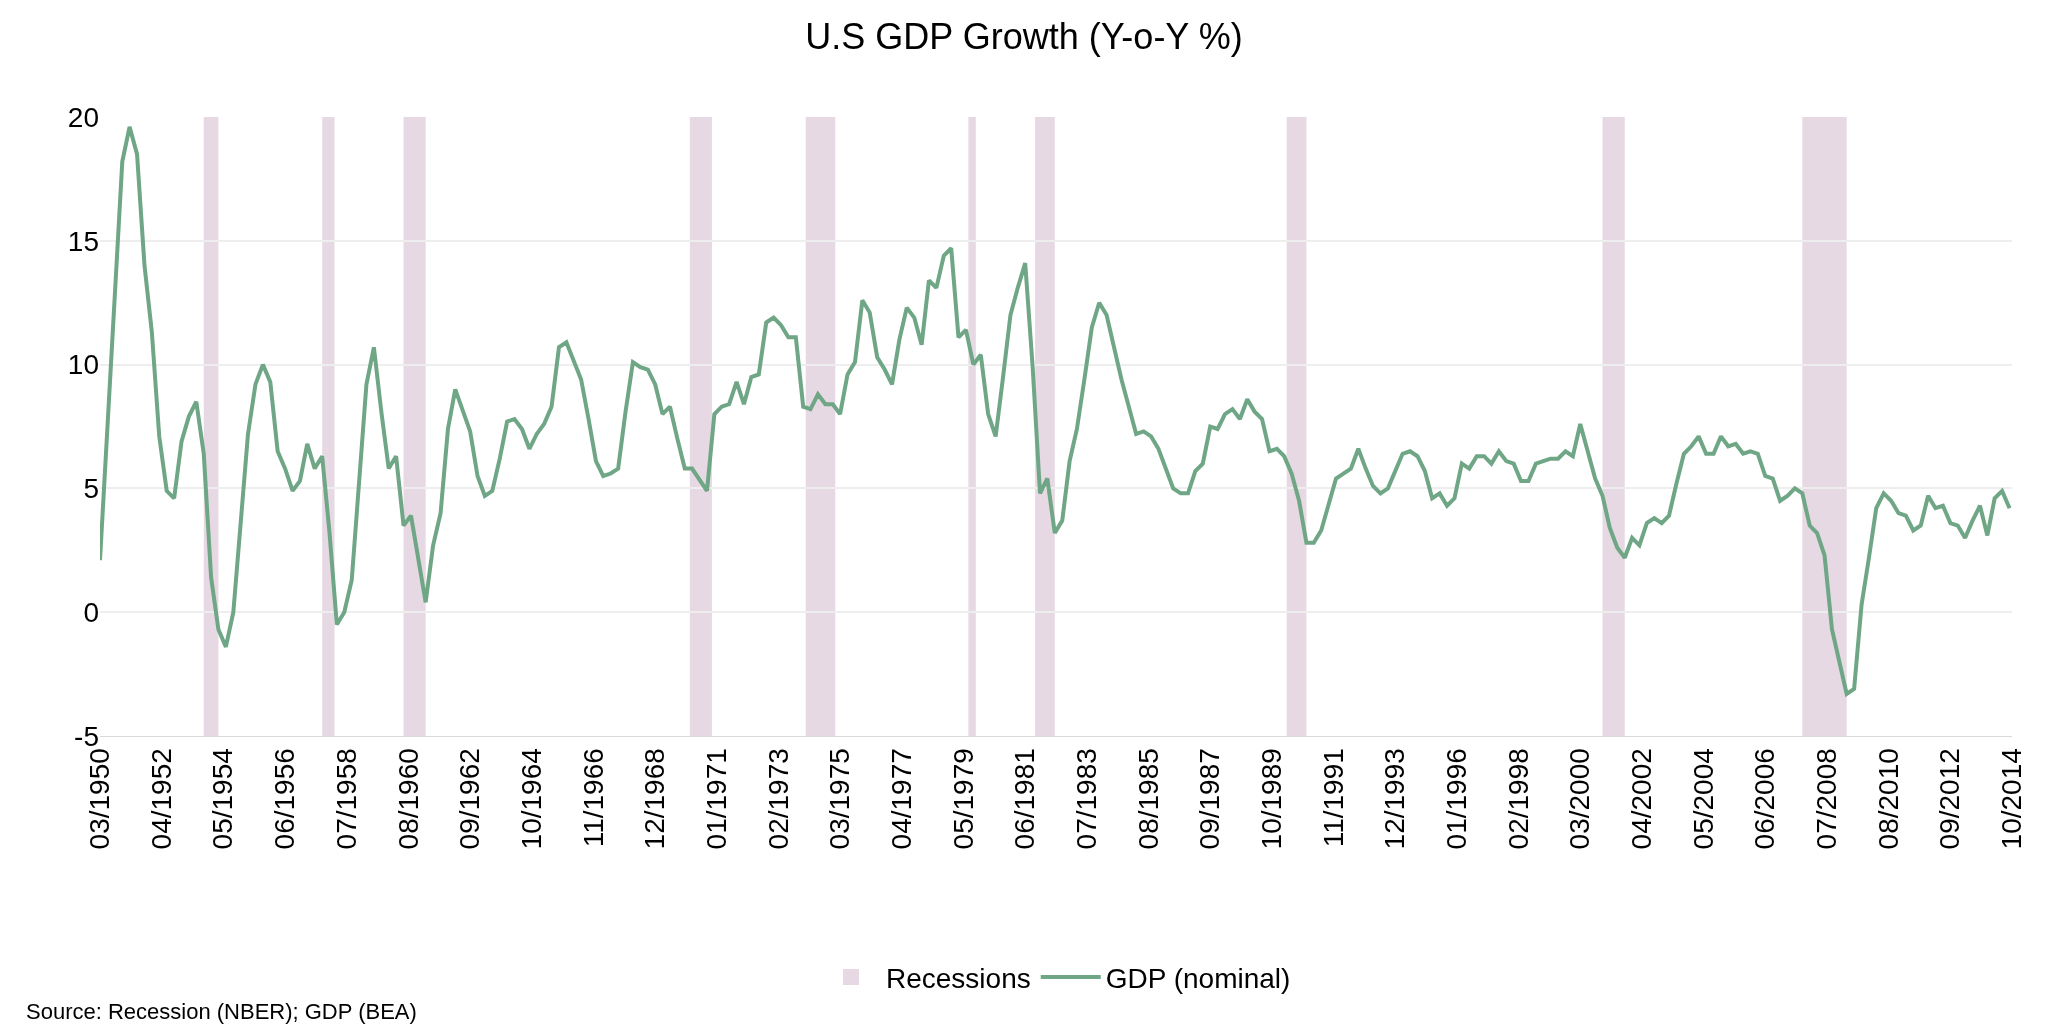 This screenshot has width=2048, height=1035. What do you see at coordinates (1333, 798) in the screenshot?
I see `x-tick-label: 11/1991` at bounding box center [1333, 798].